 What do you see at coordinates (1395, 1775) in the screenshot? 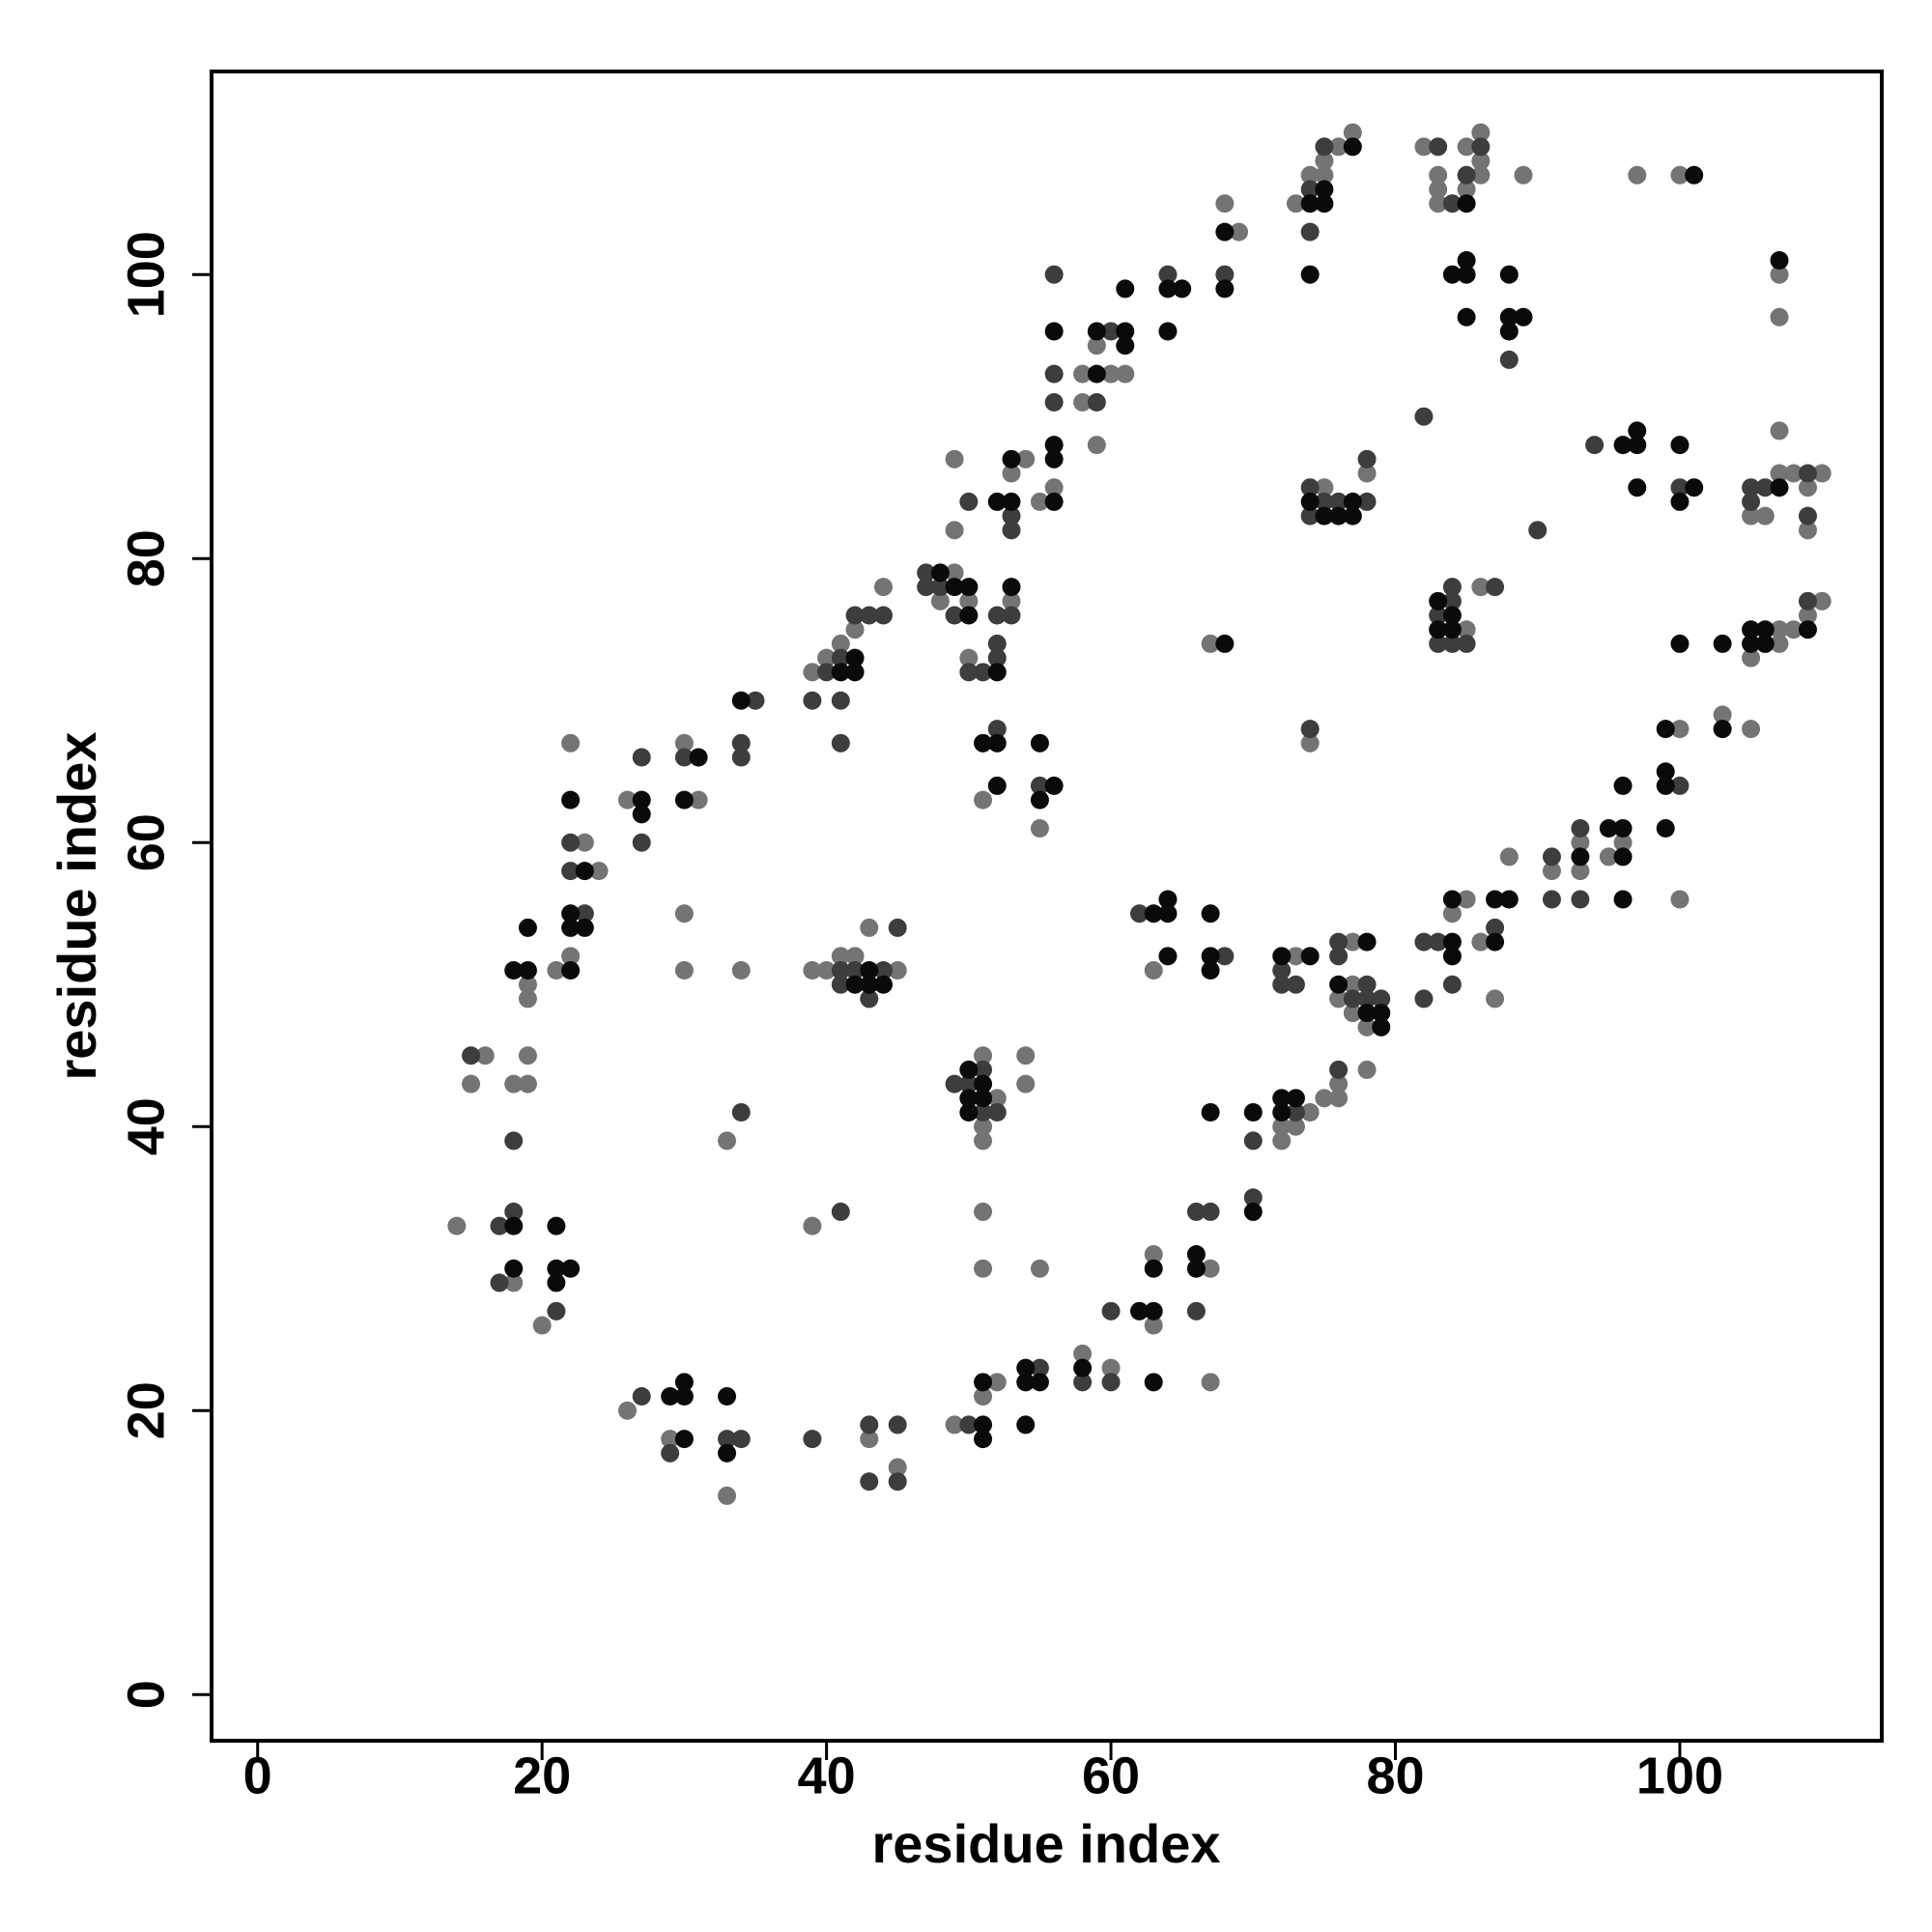
I see `x-tick-label: 80` at bounding box center [1395, 1775].